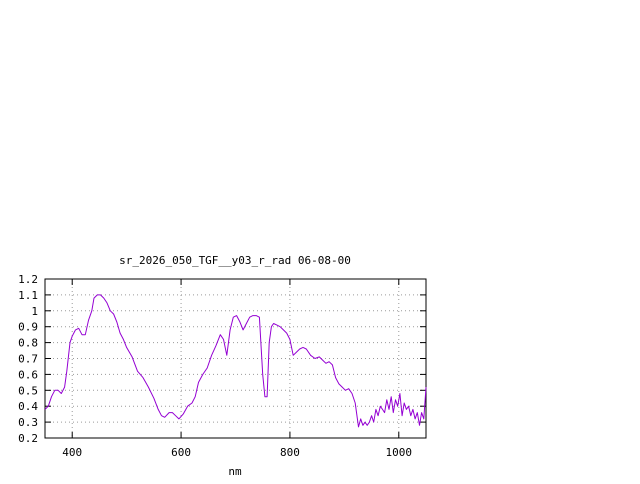 This screenshot has width=640, height=484. Describe the element at coordinates (28, 406) in the screenshot. I see `y-tick-label: 0.4` at that location.